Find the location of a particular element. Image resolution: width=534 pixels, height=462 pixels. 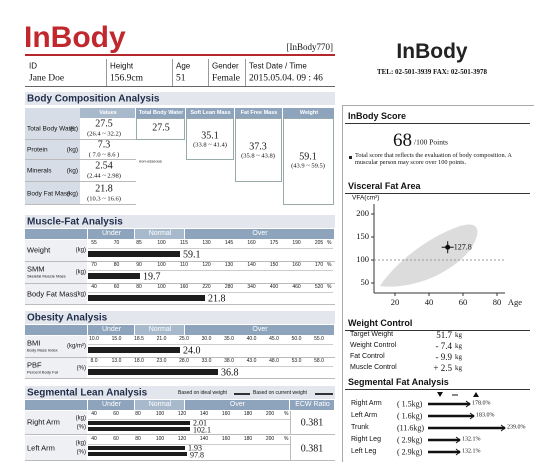

bar-value: 2.01 is located at coordinates (200, 423).